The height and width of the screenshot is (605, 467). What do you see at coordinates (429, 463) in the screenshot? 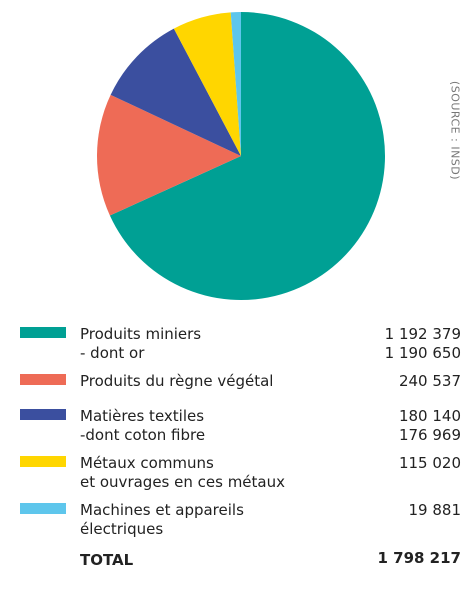
I see `value-label: 115 020` at bounding box center [429, 463].